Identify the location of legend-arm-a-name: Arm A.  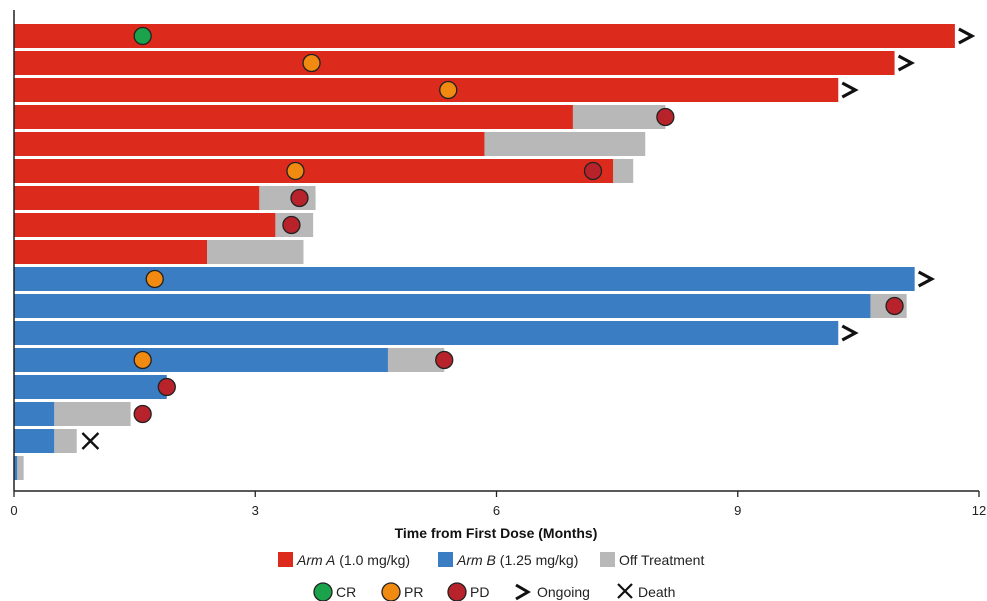
(315, 560).